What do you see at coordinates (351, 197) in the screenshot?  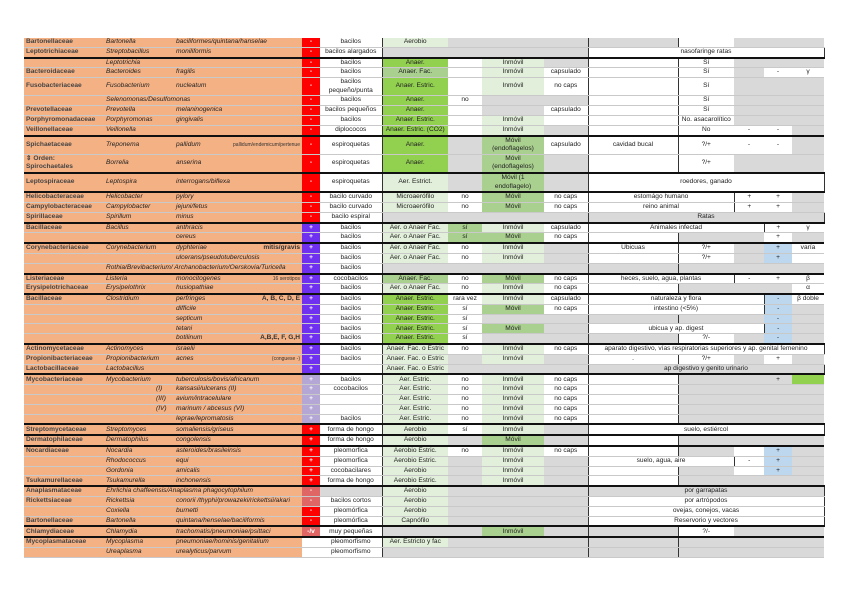 I see `cell-morphology: bacilo curvado` at bounding box center [351, 197].